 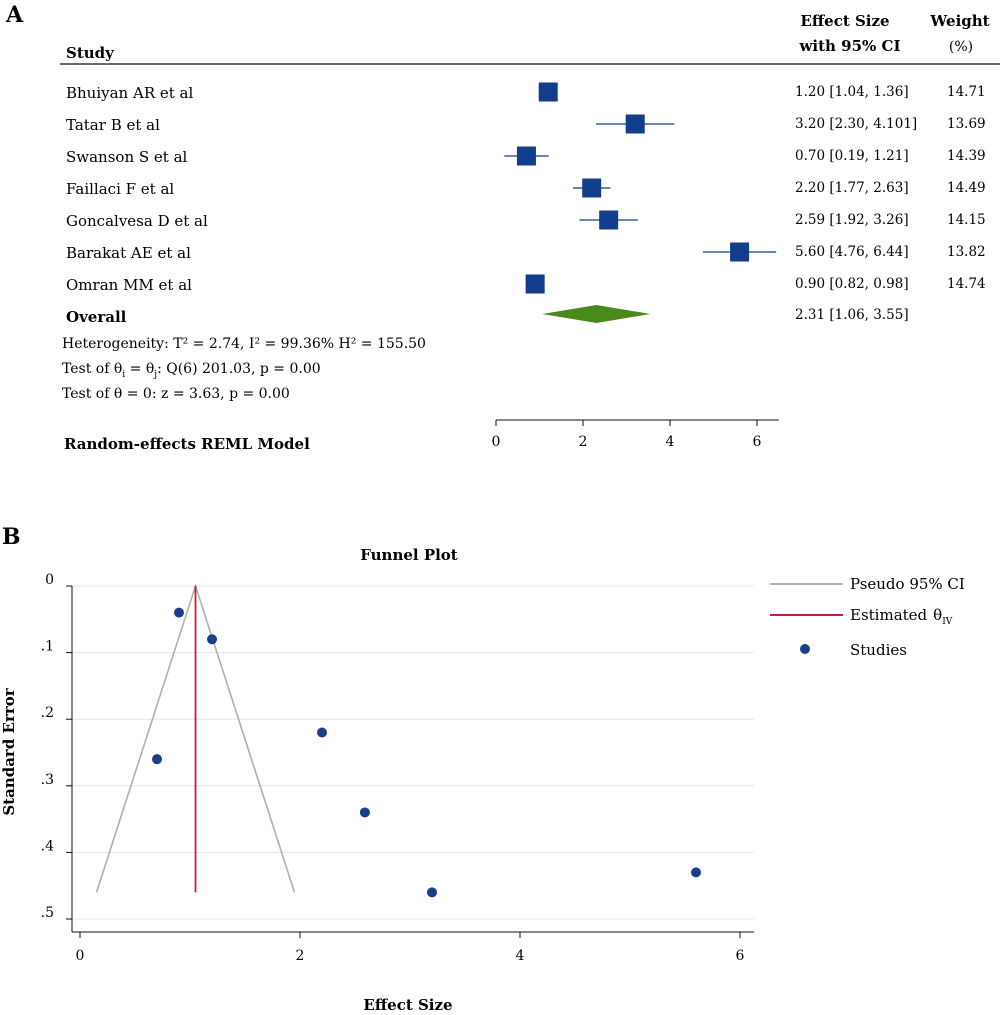 I want to click on legend-estimate-label: Estimated θIV, so click(x=901, y=616).